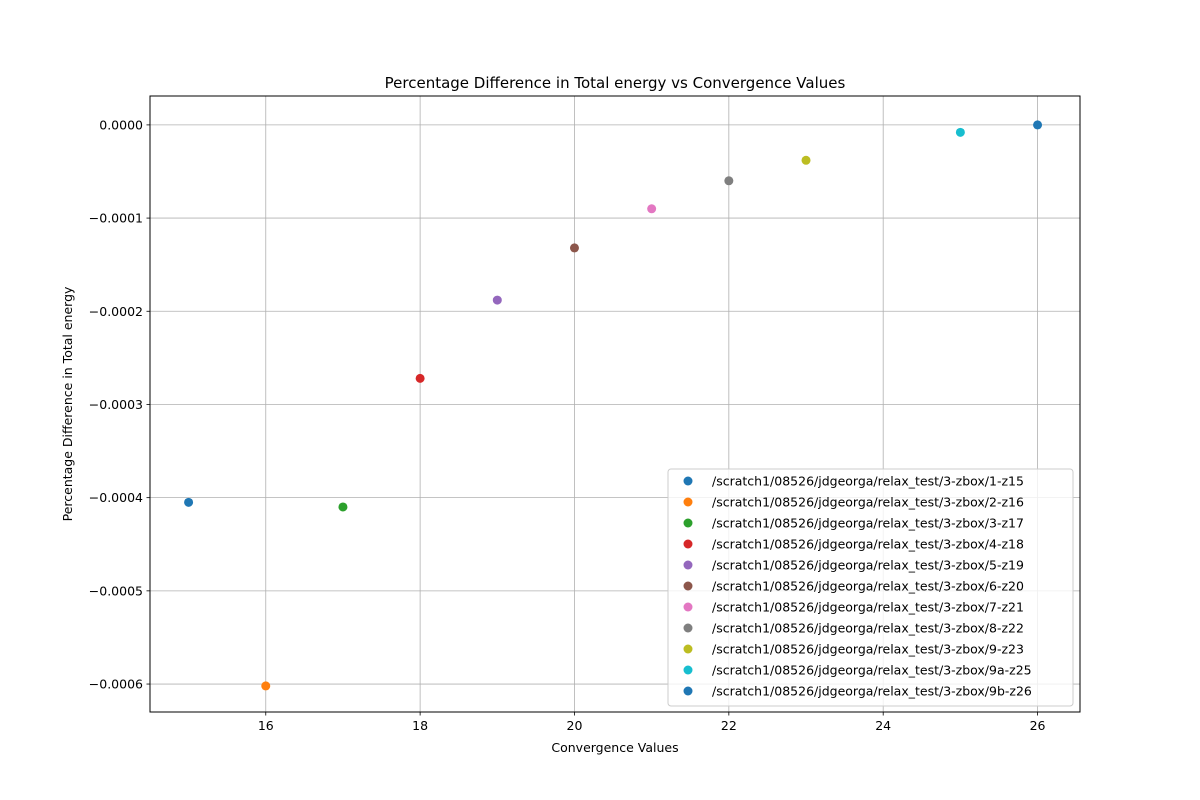  What do you see at coordinates (116, 404) in the screenshot?
I see `y-tick-label: −0.0003` at bounding box center [116, 404].